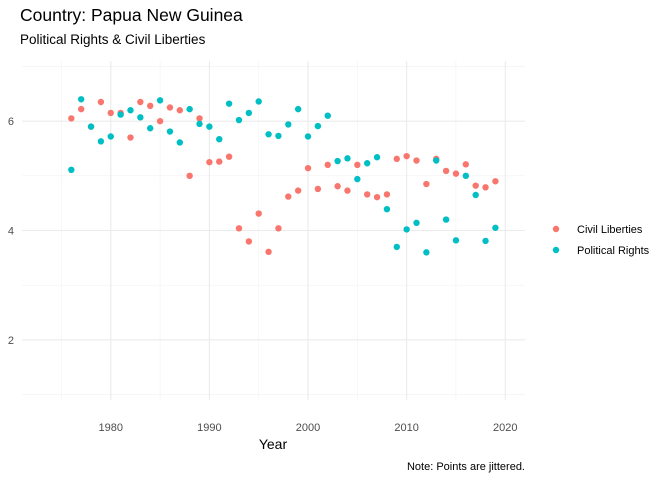  What do you see at coordinates (113, 39) in the screenshot?
I see `chart-subtitle: Political Rights & Civil Liberties` at bounding box center [113, 39].